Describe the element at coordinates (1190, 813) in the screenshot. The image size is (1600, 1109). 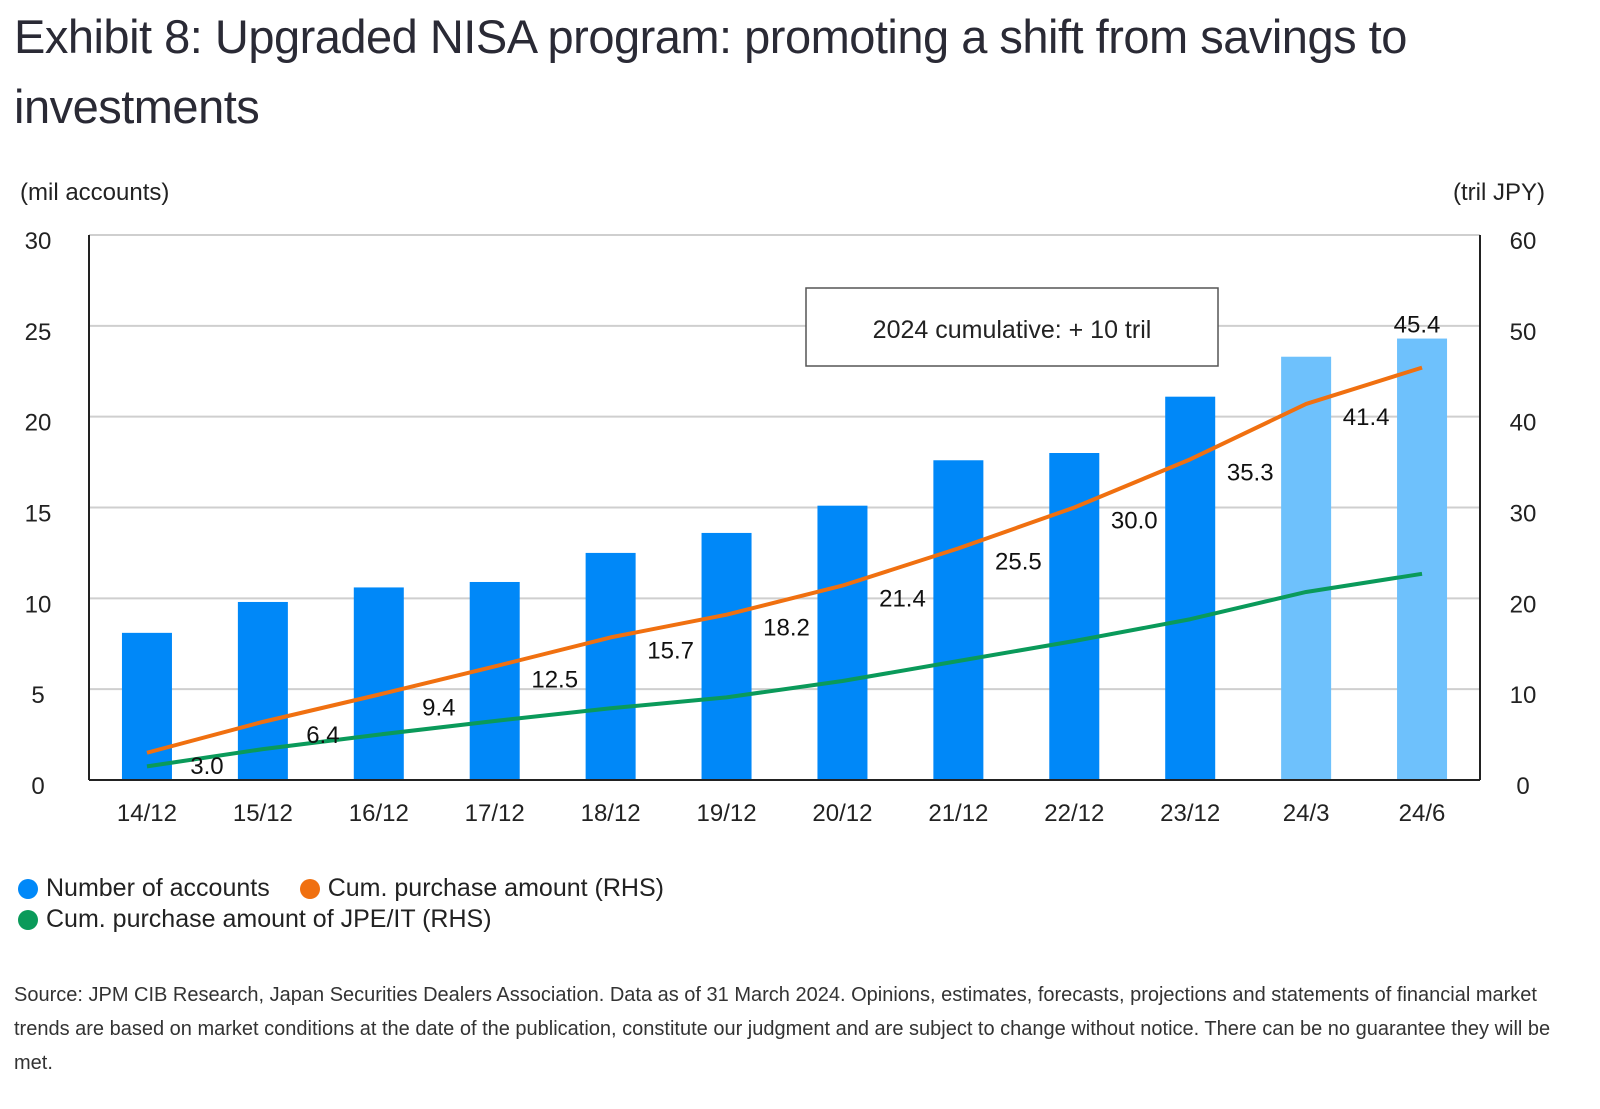
I see `x-tick-label: 23/12` at that location.